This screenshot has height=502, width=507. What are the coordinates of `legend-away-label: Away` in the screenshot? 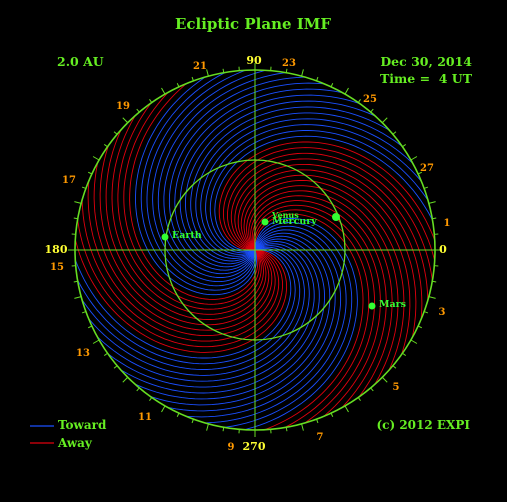 It's located at (75, 443).